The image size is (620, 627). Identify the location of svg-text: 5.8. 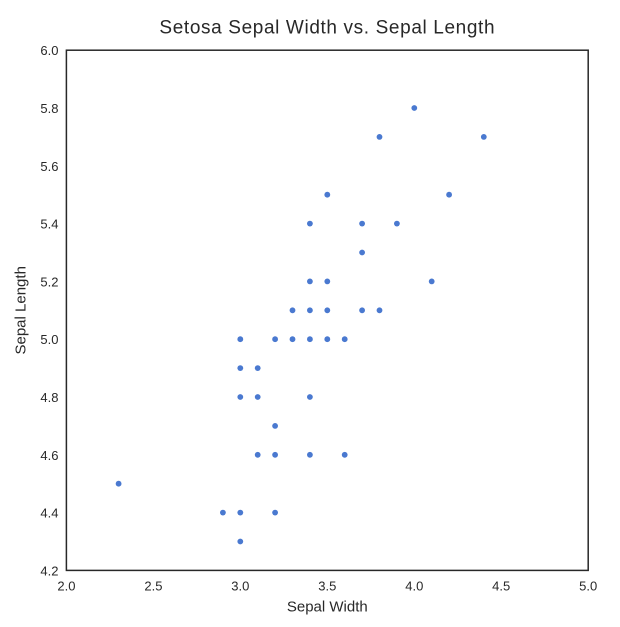
(49, 108).